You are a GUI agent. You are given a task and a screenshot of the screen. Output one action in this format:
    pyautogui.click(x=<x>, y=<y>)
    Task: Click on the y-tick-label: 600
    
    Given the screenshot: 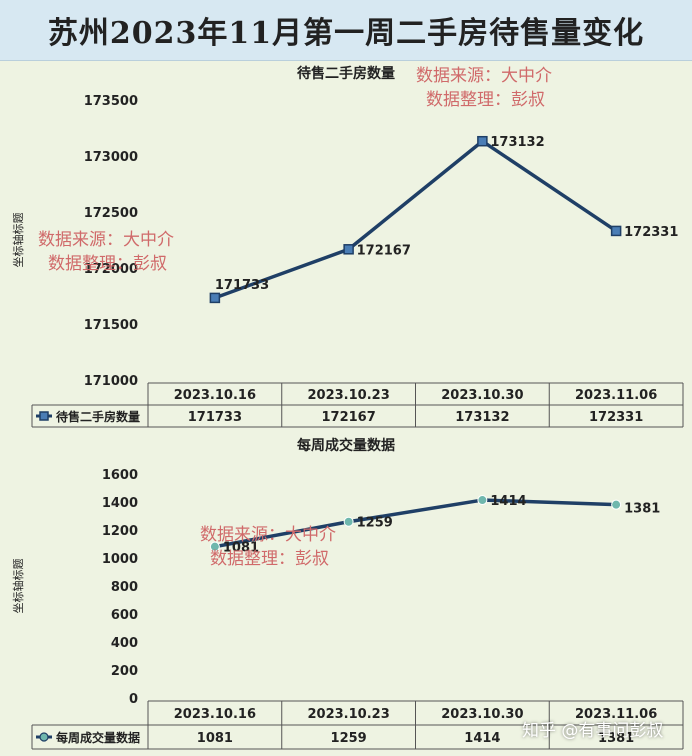 What is the action you would take?
    pyautogui.click(x=124, y=615)
    